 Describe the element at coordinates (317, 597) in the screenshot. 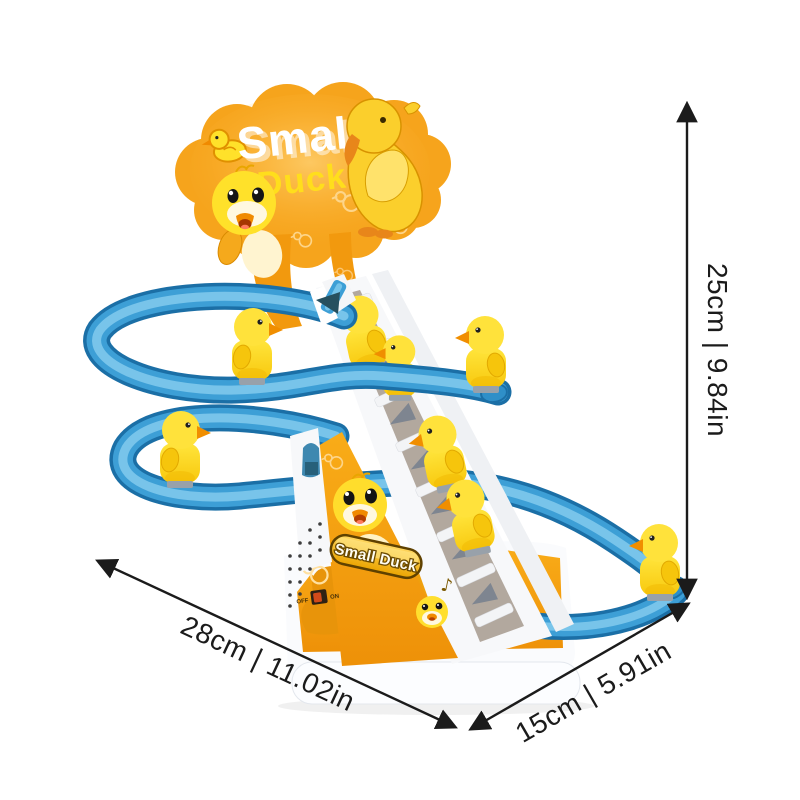

I see `switch-knob` at that location.